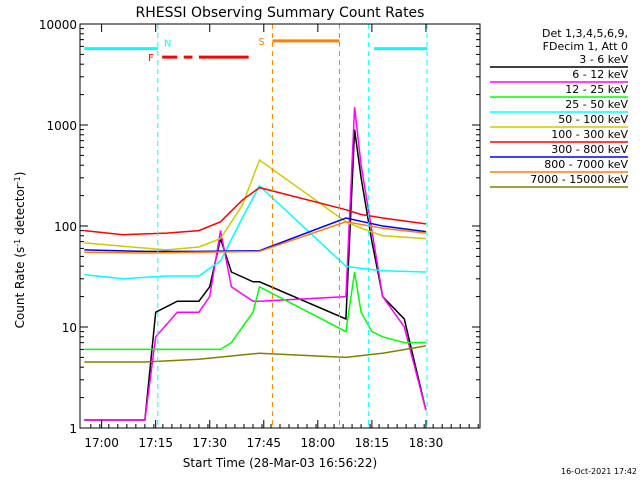  What do you see at coordinates (318, 443) in the screenshot?
I see `x-tick-label-5: 18:00` at bounding box center [318, 443].